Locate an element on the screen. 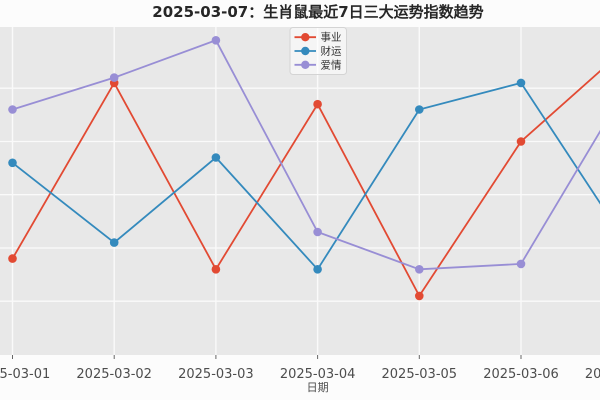  wealth-legend-marker-icon is located at coordinates (305, 51).